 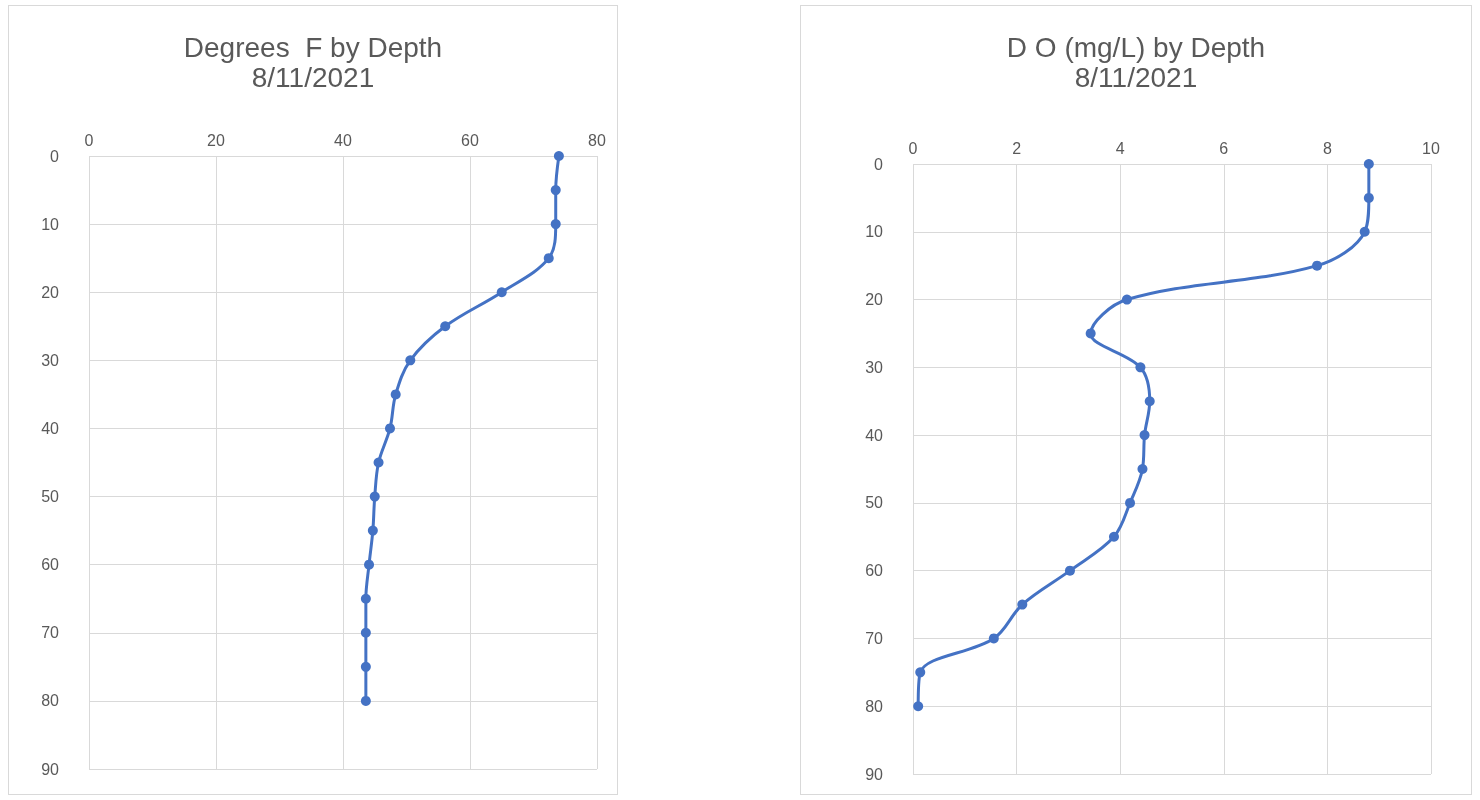 What do you see at coordinates (216, 140) in the screenshot?
I see `x-tick-label: 20` at bounding box center [216, 140].